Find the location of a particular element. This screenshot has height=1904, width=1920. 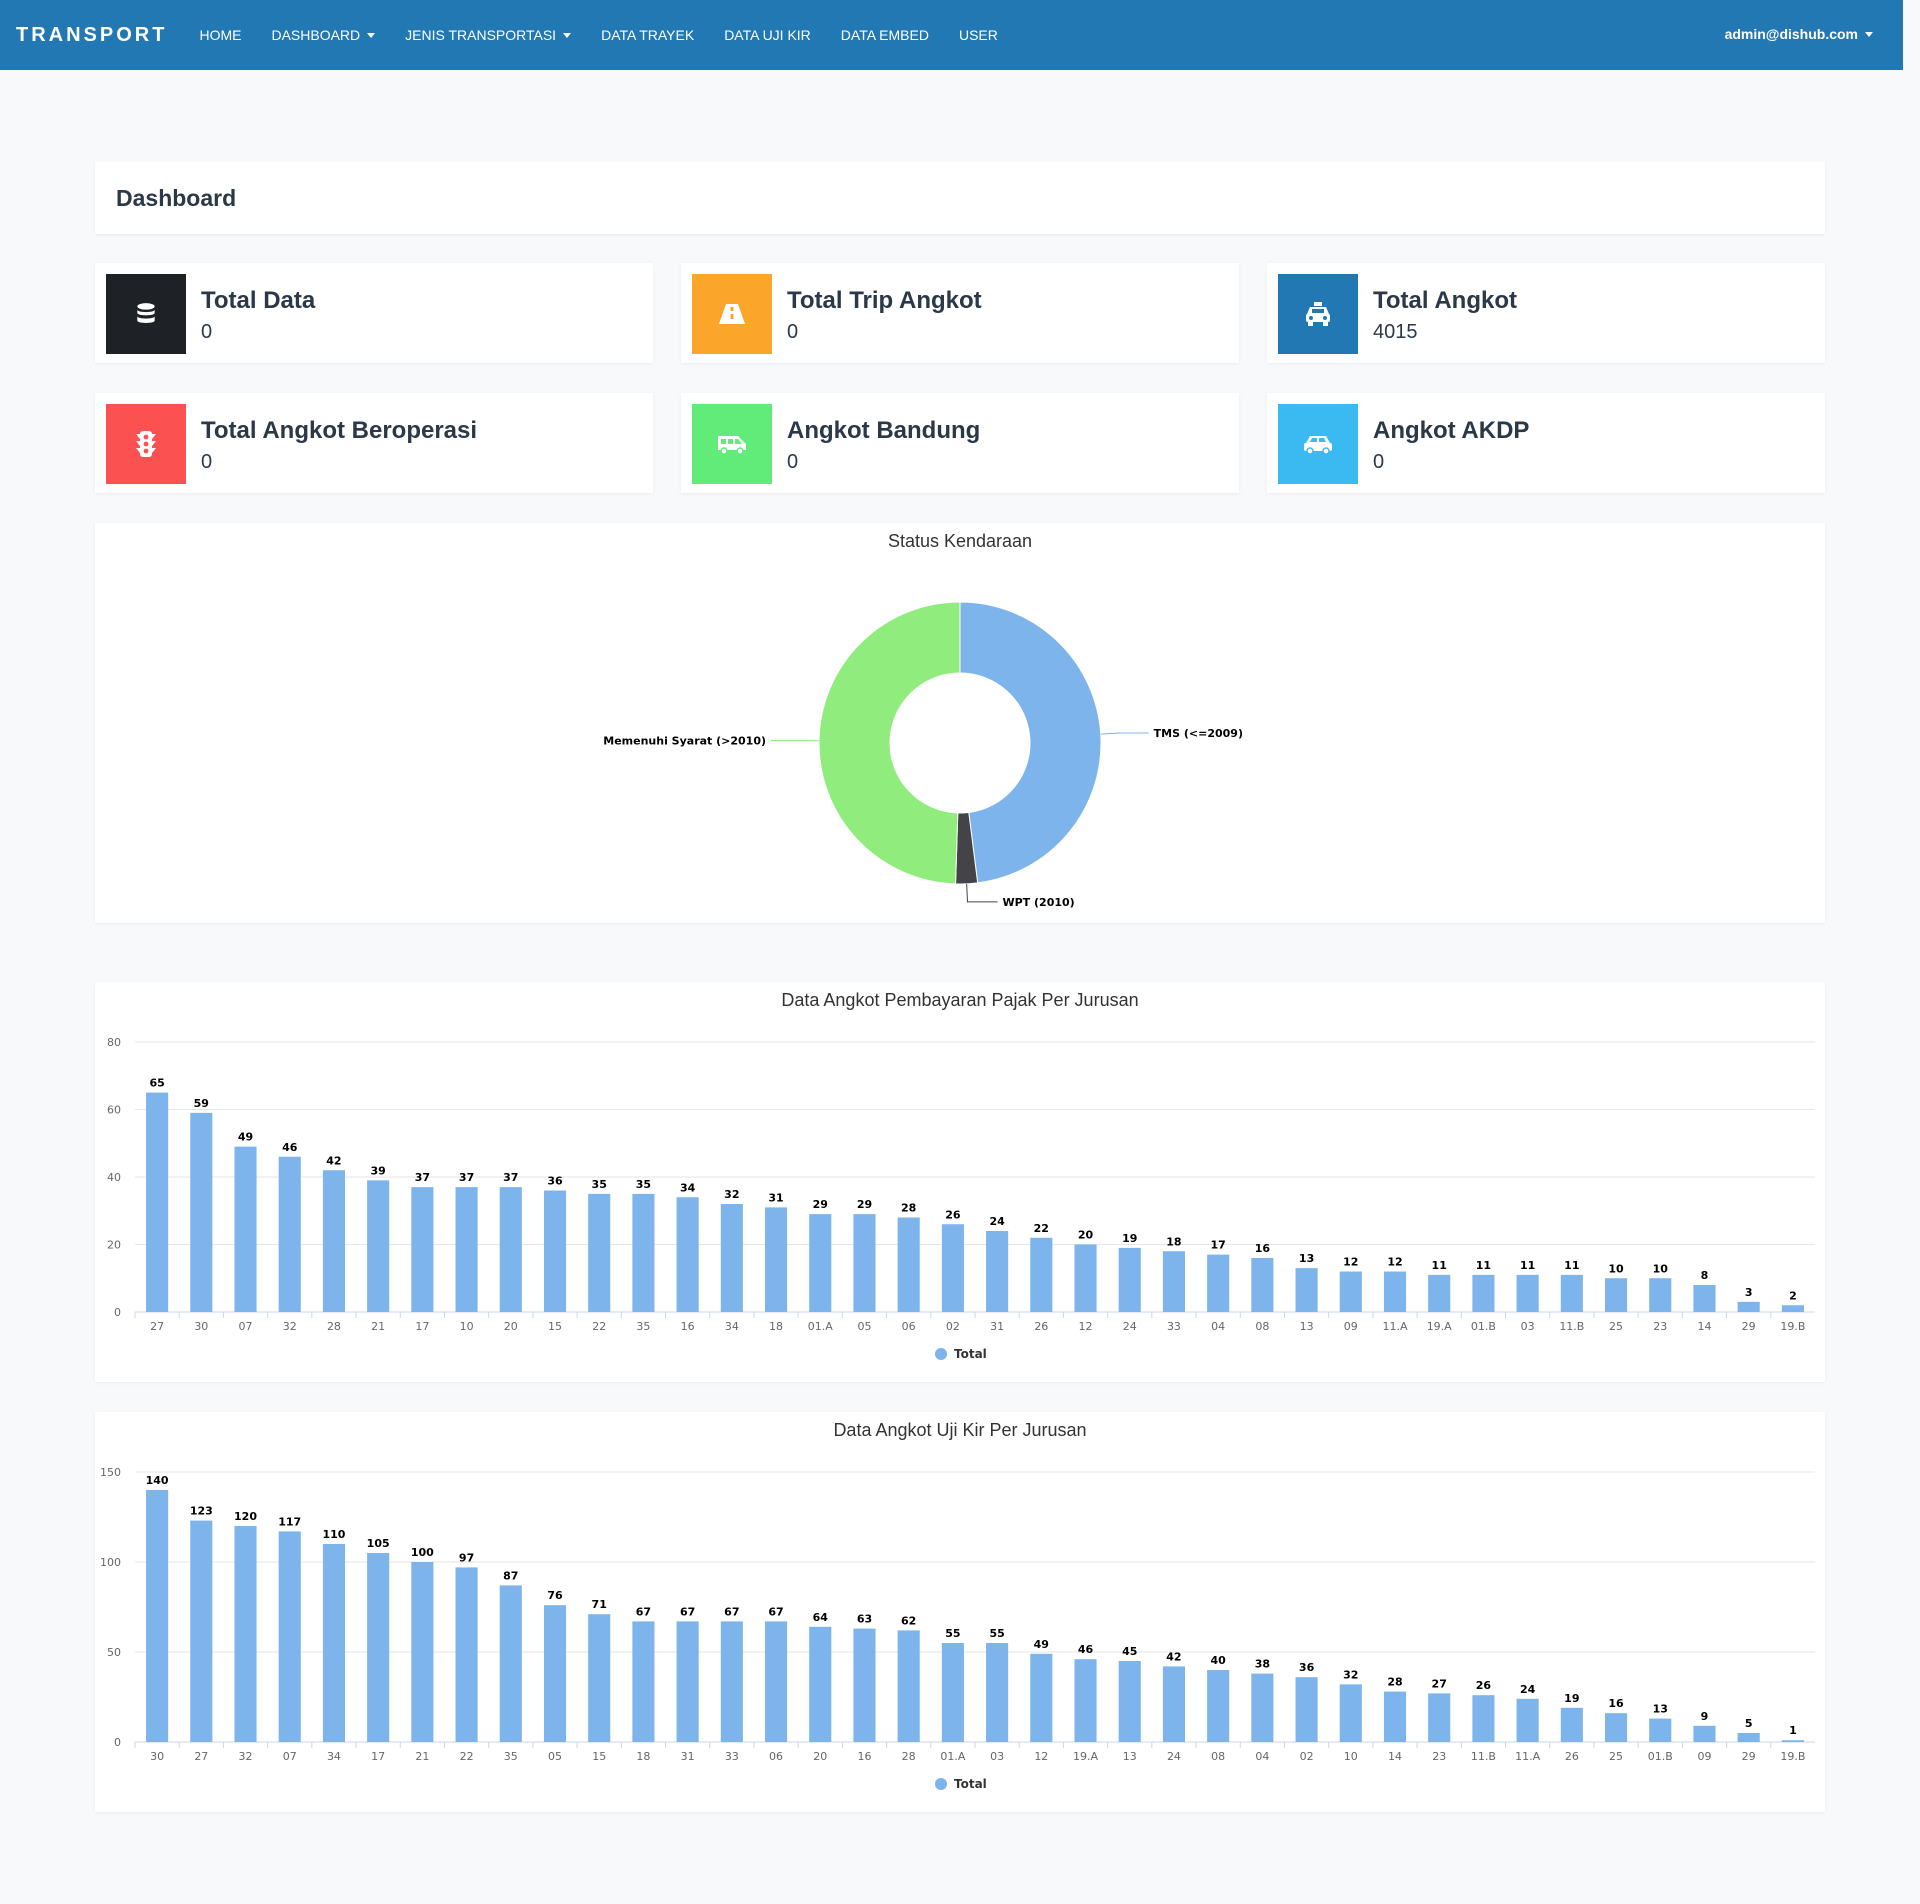

bar-value-label: 117 is located at coordinates (289, 1521).